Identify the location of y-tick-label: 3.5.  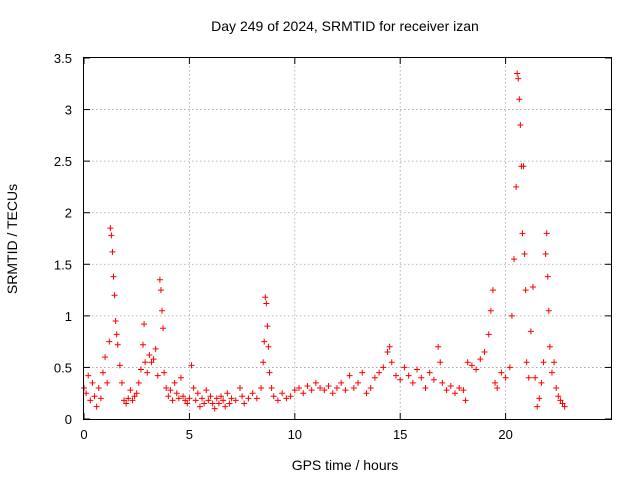
(63, 58).